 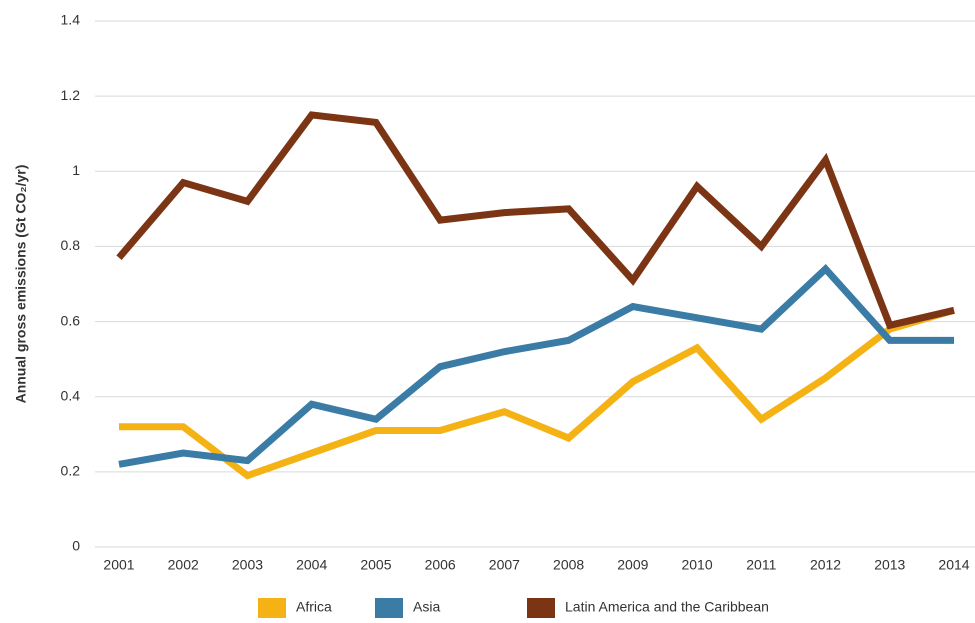 What do you see at coordinates (71, 471) in the screenshot?
I see `y-tick-label: 0.2` at bounding box center [71, 471].